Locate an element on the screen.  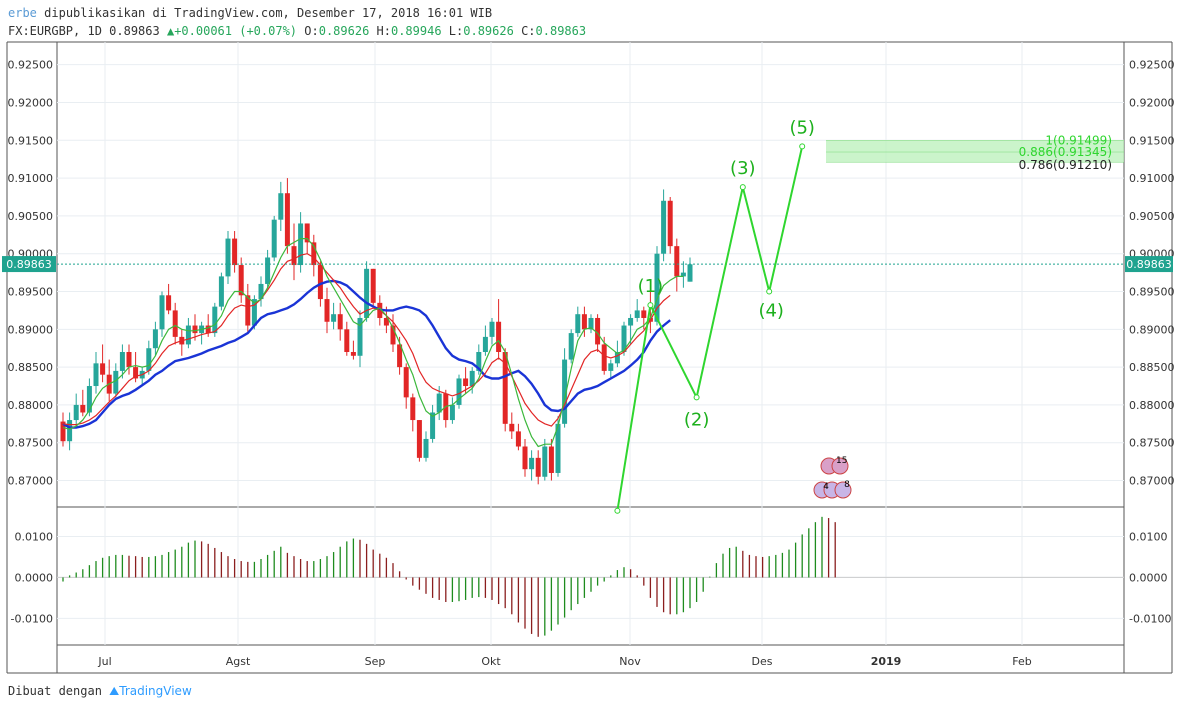
high-value: 0.89946 is located at coordinates (416, 31).